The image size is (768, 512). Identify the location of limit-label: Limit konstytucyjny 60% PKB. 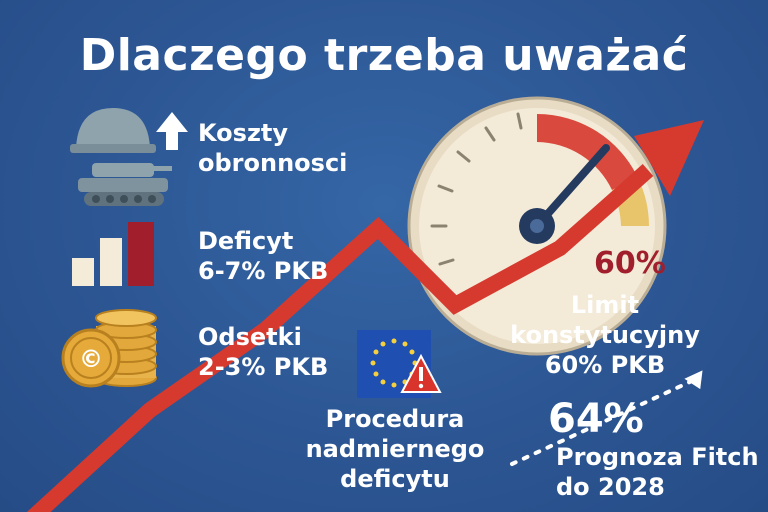
(605, 335).